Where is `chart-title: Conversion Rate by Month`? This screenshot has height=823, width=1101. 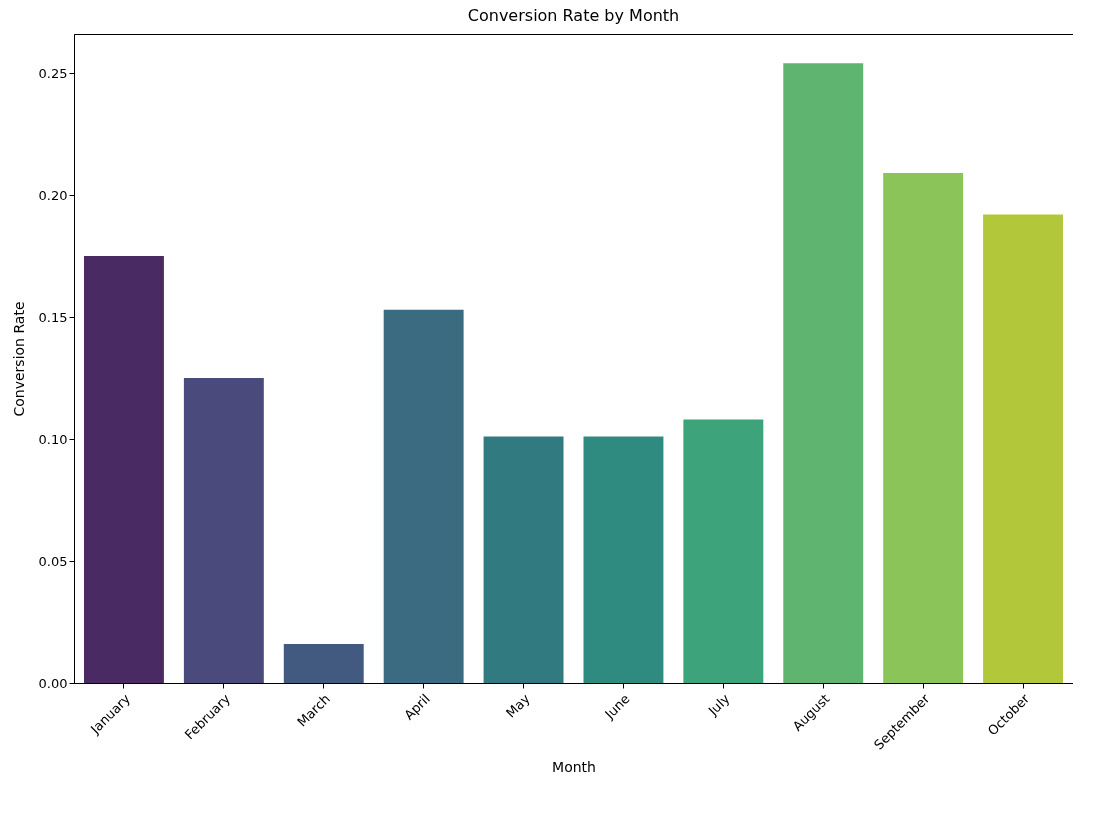
chart-title: Conversion Rate by Month is located at coordinates (573, 15).